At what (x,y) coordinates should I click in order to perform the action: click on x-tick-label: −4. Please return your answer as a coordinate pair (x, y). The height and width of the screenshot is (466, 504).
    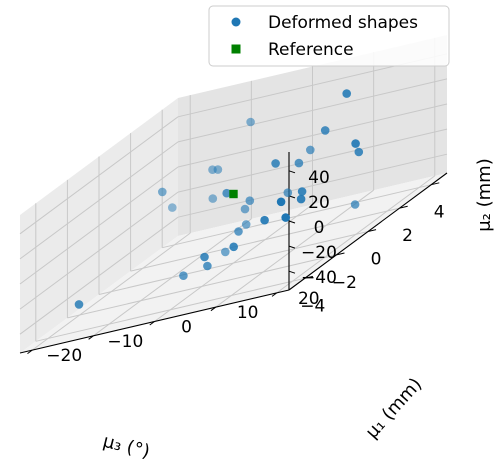
    Looking at the image, I should click on (312, 306).